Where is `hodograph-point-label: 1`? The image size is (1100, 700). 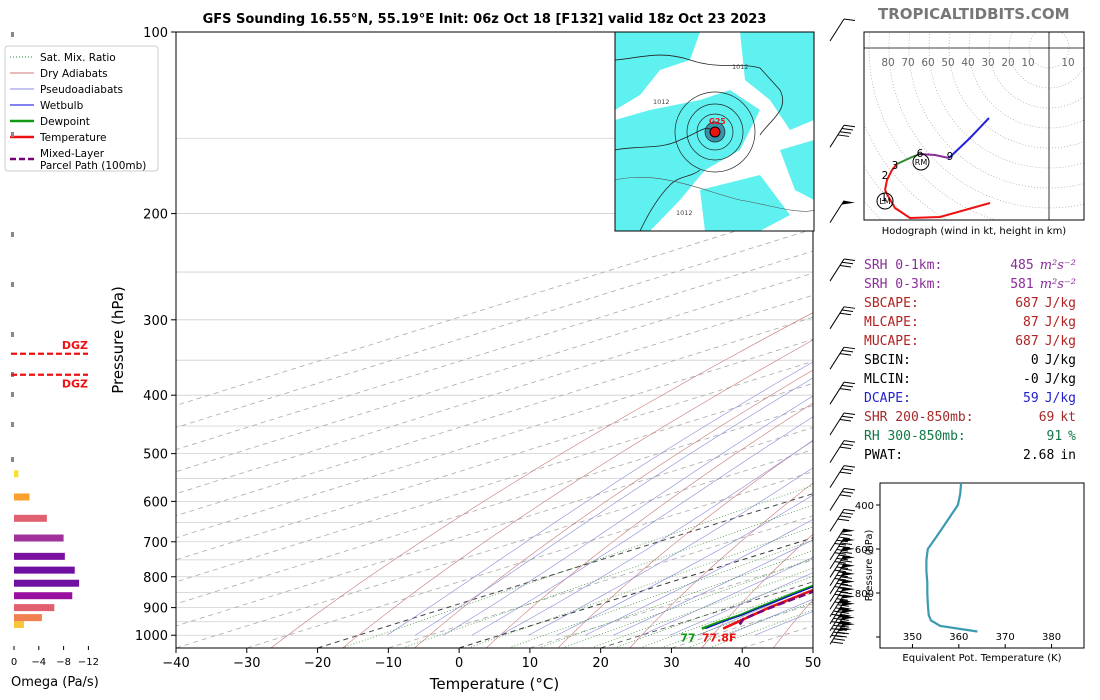 hodograph-point-label: 1 is located at coordinates (884, 198).